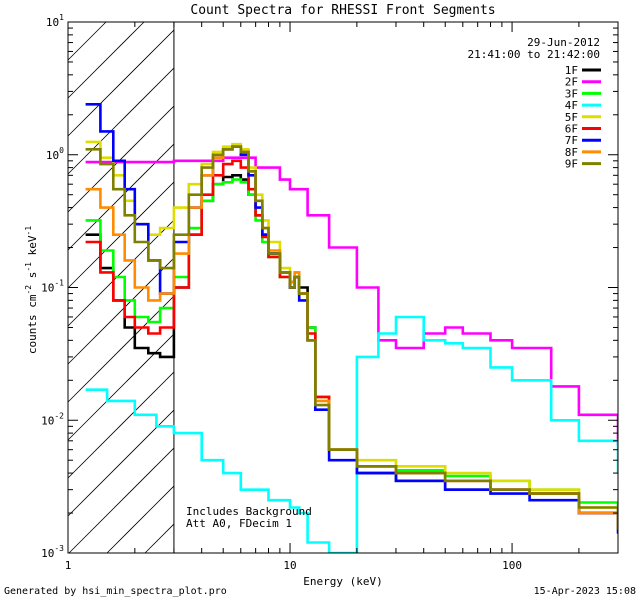 The height and width of the screenshot is (604, 640). I want to click on legend-label-2F: 2F, so click(571, 82).